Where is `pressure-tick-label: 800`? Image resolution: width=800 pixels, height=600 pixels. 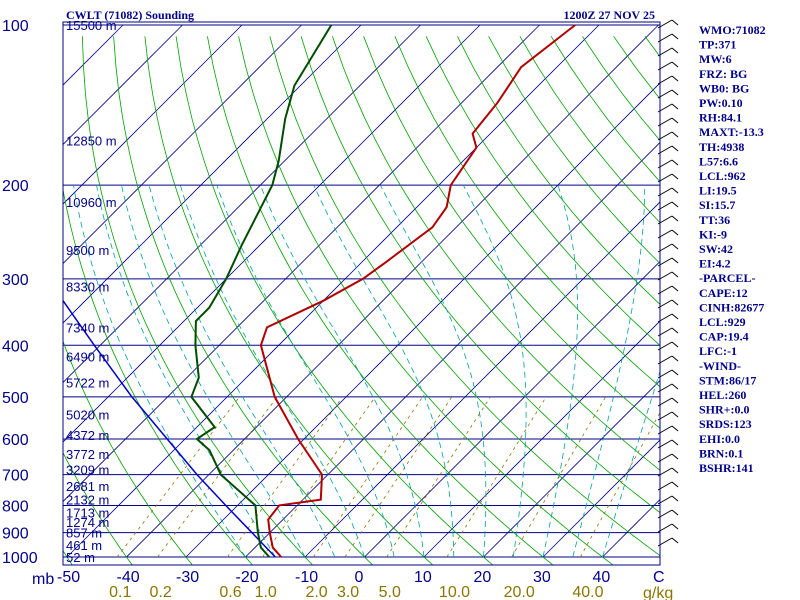 pressure-tick-label: 800 is located at coordinates (15, 506).